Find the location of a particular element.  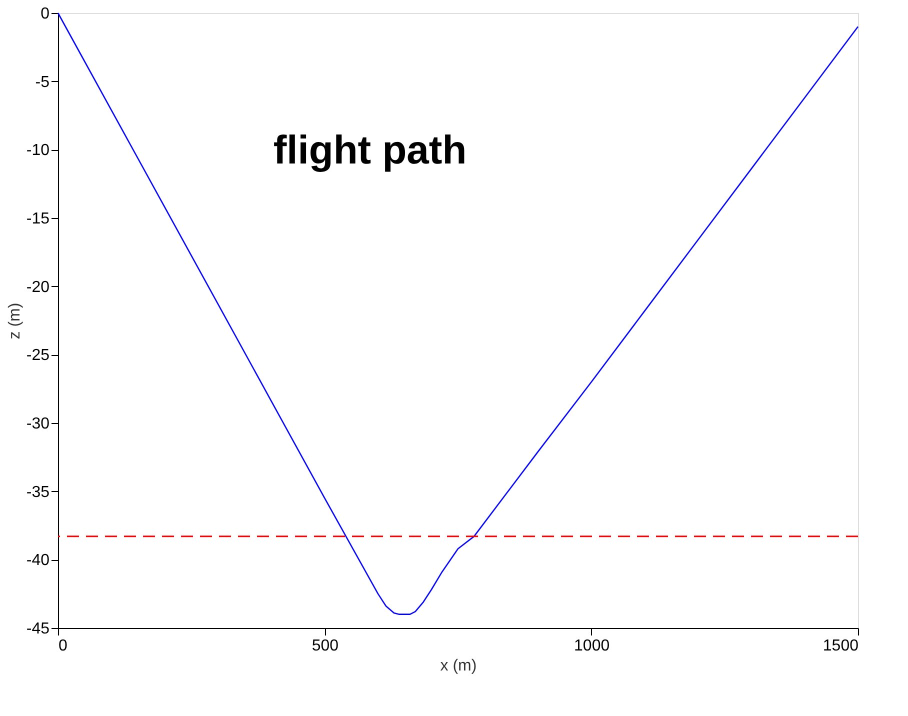

y-axis-title: z (m) is located at coordinates (15, 321).